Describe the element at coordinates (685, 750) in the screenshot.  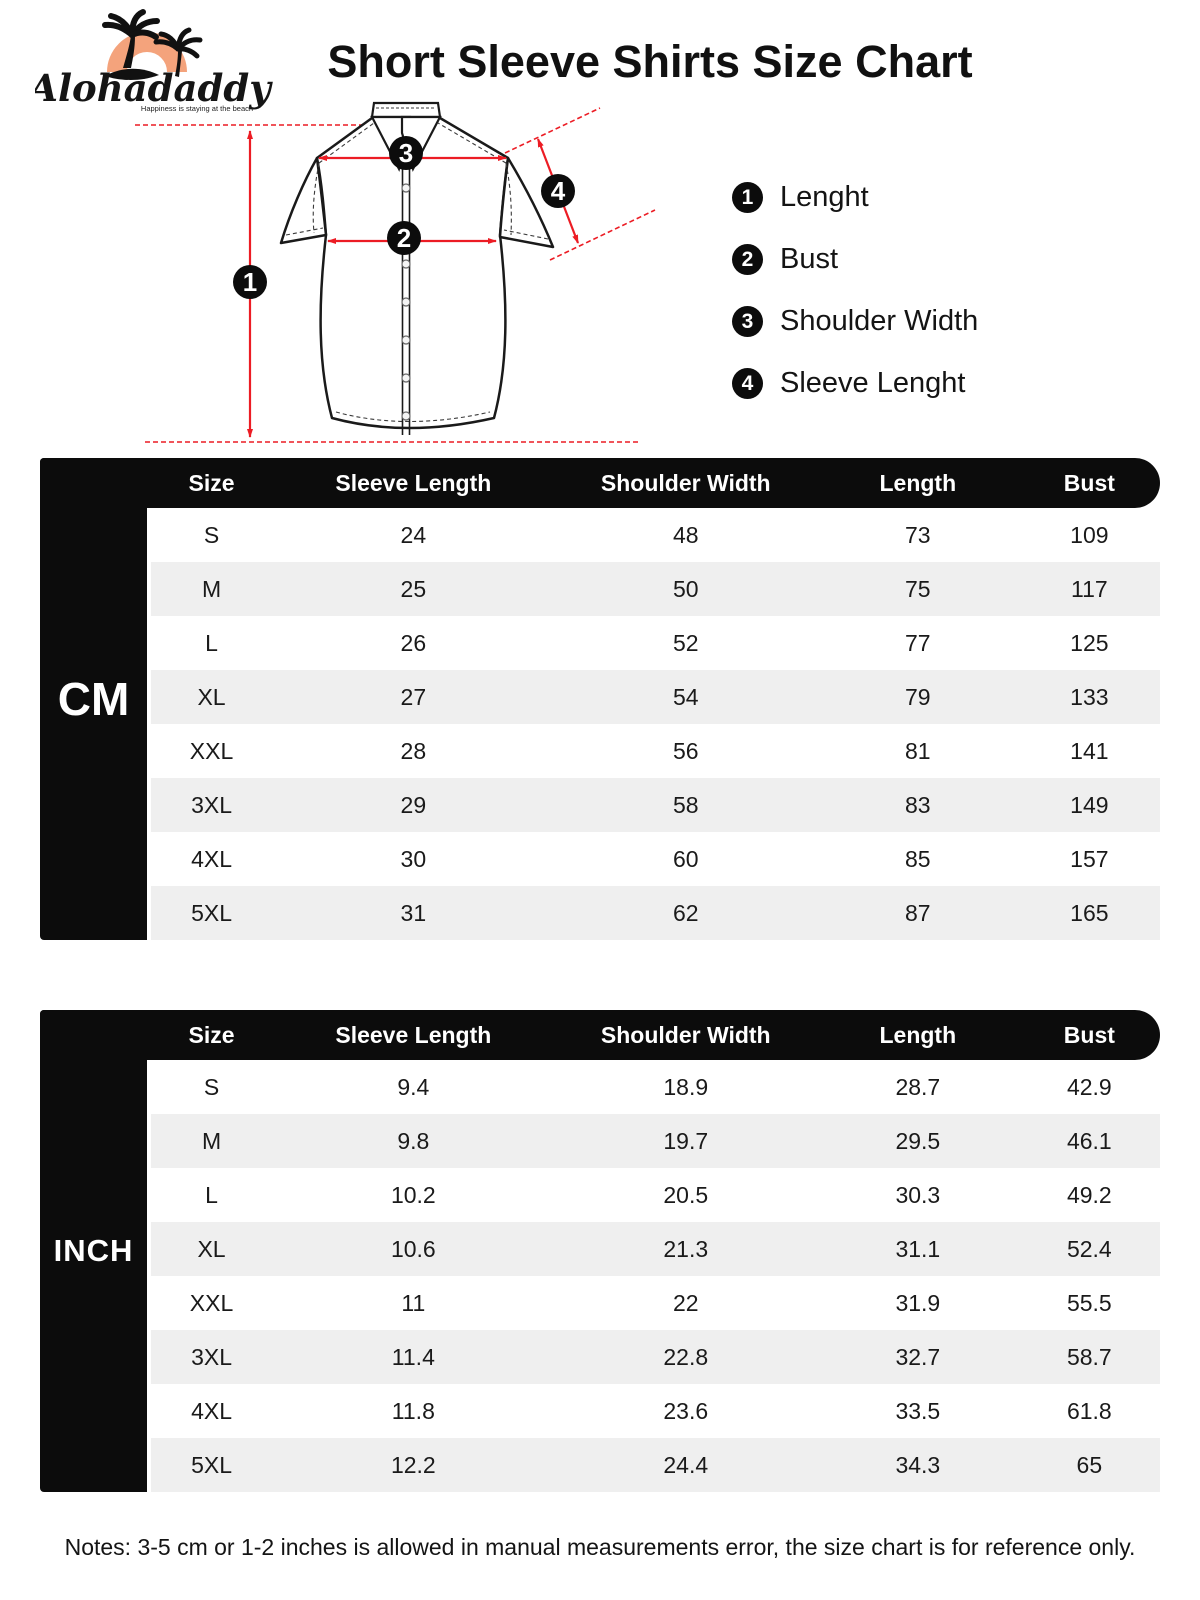
I see `table-cell: 56` at that location.